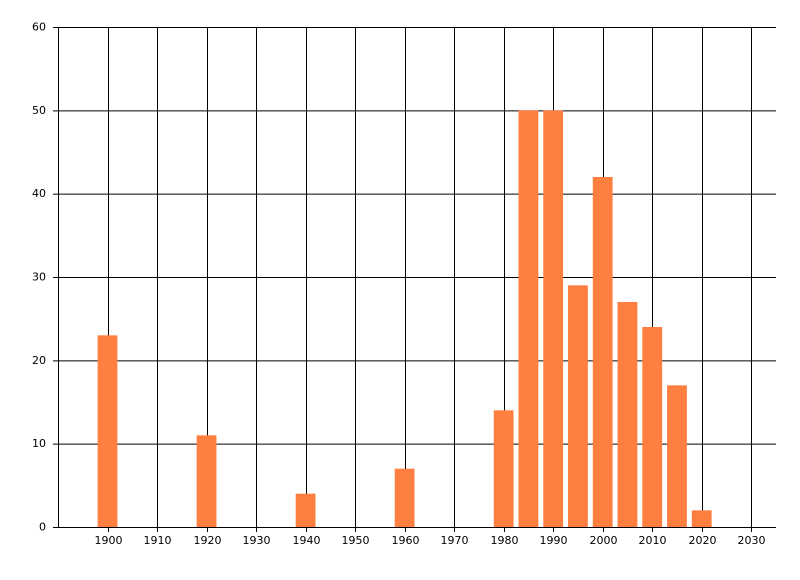 This screenshot has width=800, height=580. I want to click on x-tick-label: 1900, so click(109, 540).